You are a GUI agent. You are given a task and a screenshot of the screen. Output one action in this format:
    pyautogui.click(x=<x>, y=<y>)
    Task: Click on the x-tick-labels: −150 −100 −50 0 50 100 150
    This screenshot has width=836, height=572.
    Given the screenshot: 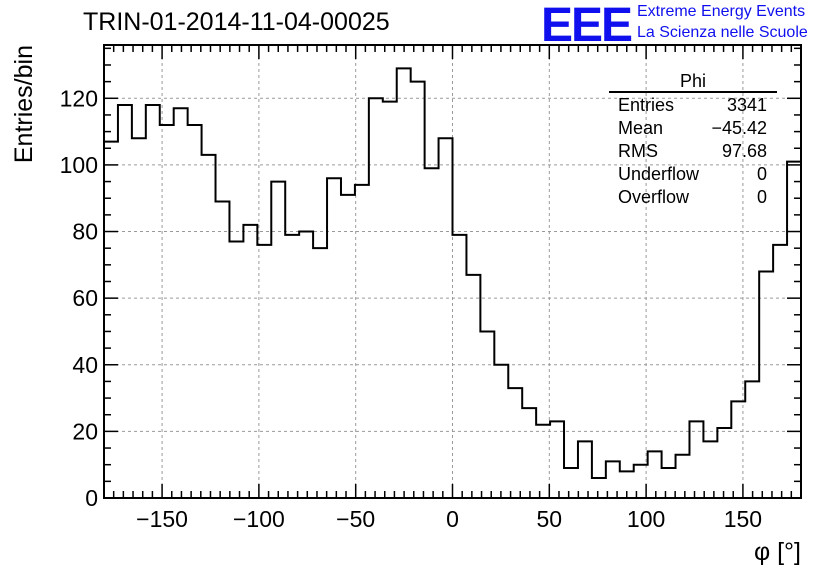 What is the action you would take?
    pyautogui.click(x=449, y=519)
    